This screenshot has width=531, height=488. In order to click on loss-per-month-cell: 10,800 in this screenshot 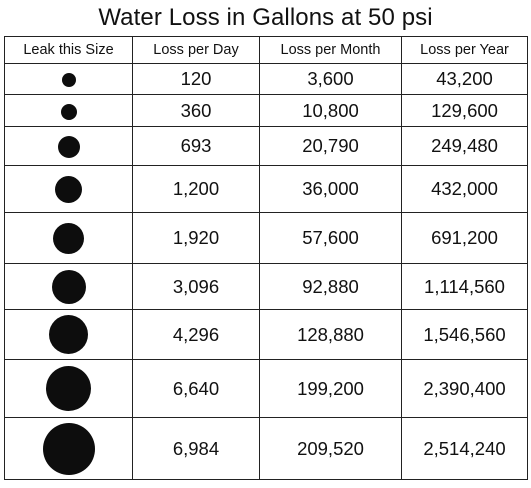, I will do `click(330, 110)`.